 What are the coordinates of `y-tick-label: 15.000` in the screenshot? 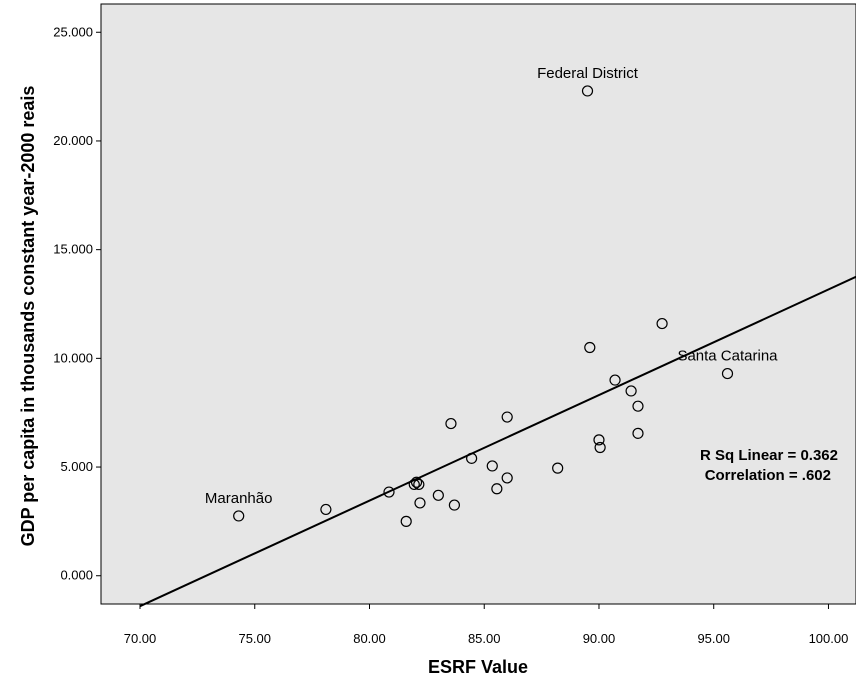 It's located at (73, 249).